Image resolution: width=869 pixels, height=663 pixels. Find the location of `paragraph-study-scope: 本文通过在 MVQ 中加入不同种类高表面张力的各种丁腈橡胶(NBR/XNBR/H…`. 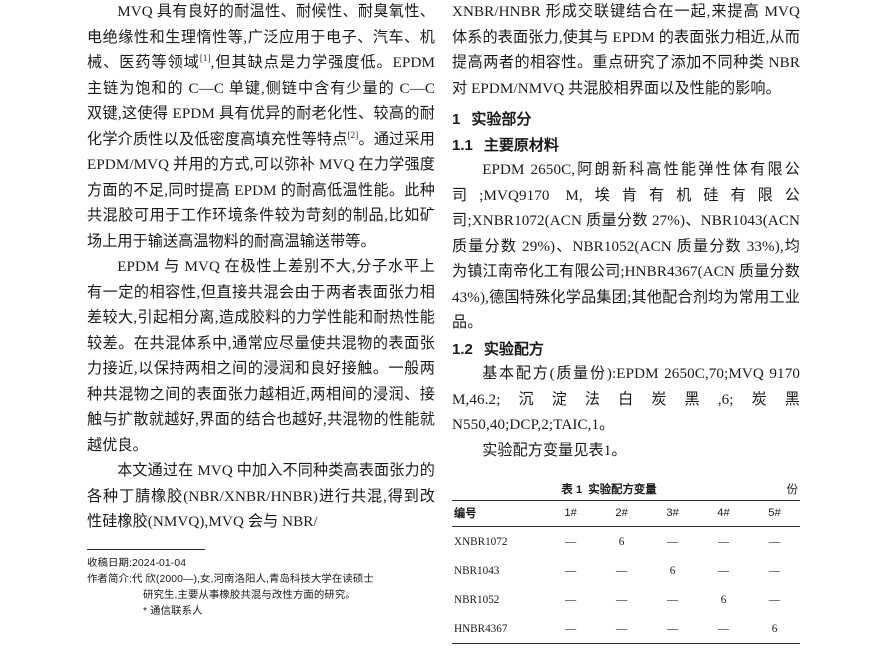

paragraph-study-scope: 本文通过在 MVQ 中加入不同种类高表面张力的各种丁腈橡胶(NBR/XNBR/H… is located at coordinates (261, 496).